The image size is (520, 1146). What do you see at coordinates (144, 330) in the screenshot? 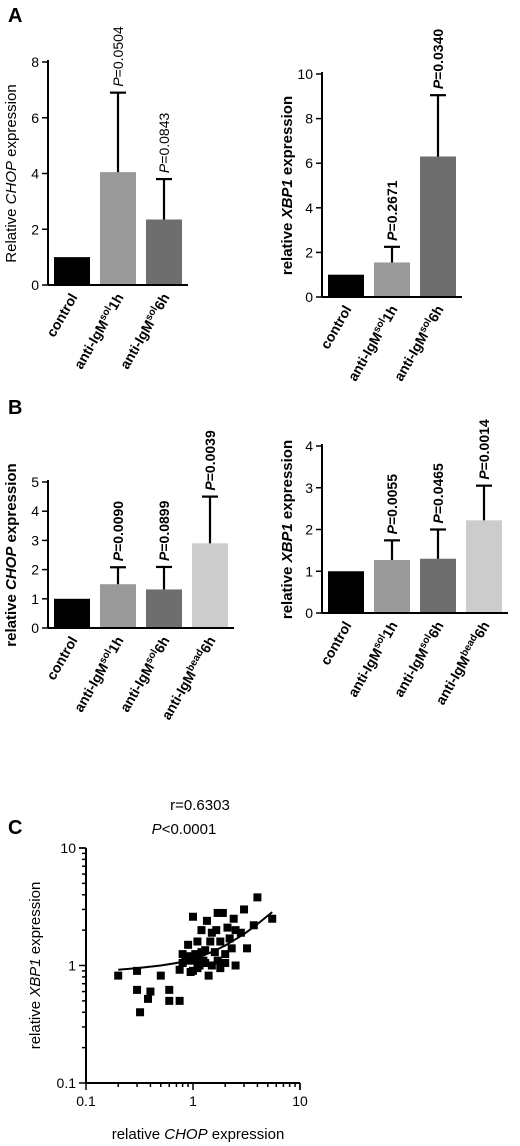
I see `category-label: anti-IgMsol6h` at bounding box center [144, 330].